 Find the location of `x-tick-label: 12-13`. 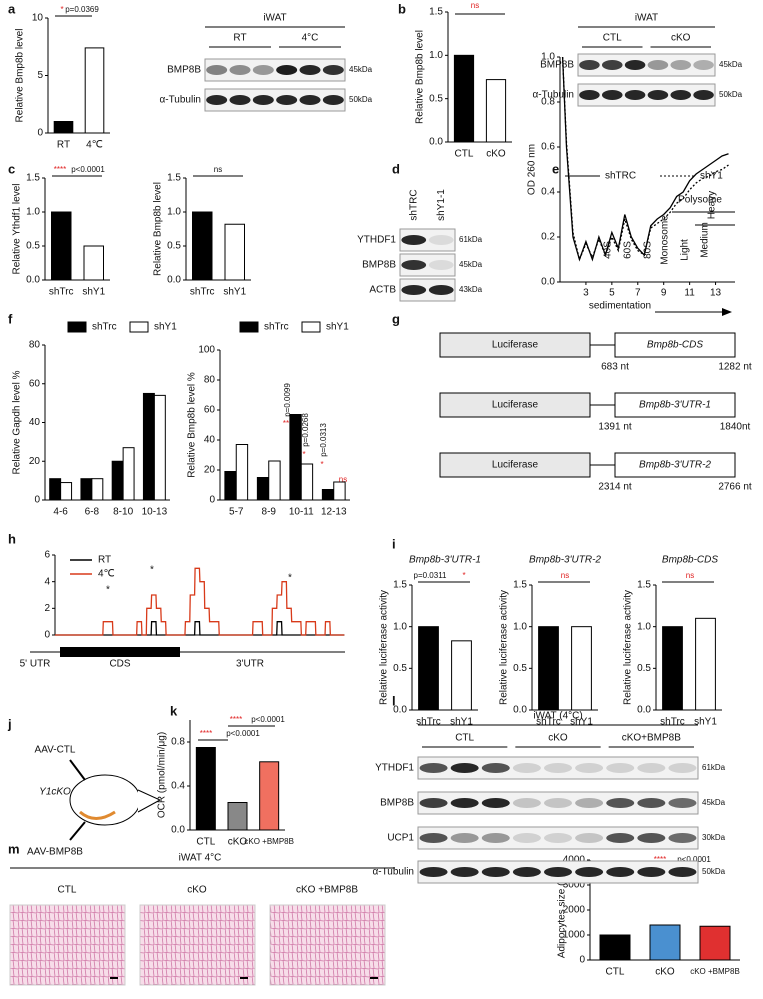

x-tick-label: 12-13 is located at coordinates (334, 512).